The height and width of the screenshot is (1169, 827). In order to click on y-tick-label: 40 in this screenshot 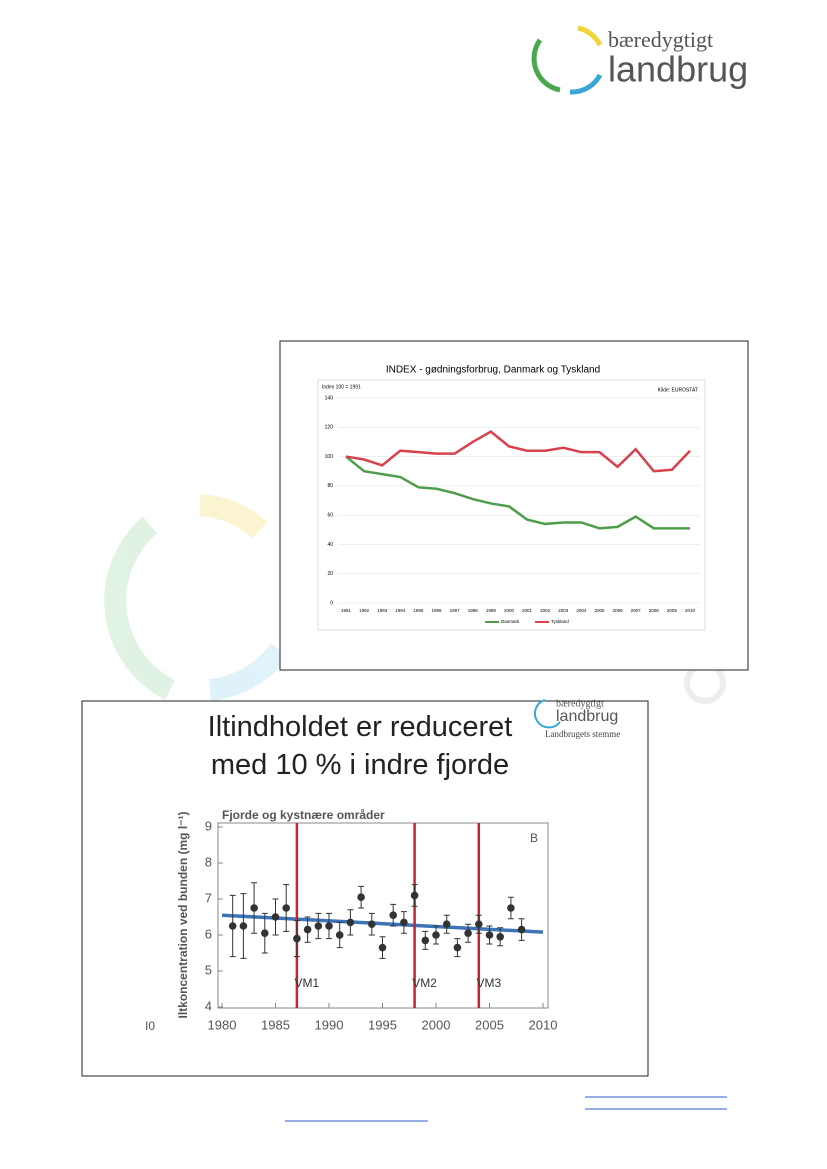, I will do `click(330, 545)`.